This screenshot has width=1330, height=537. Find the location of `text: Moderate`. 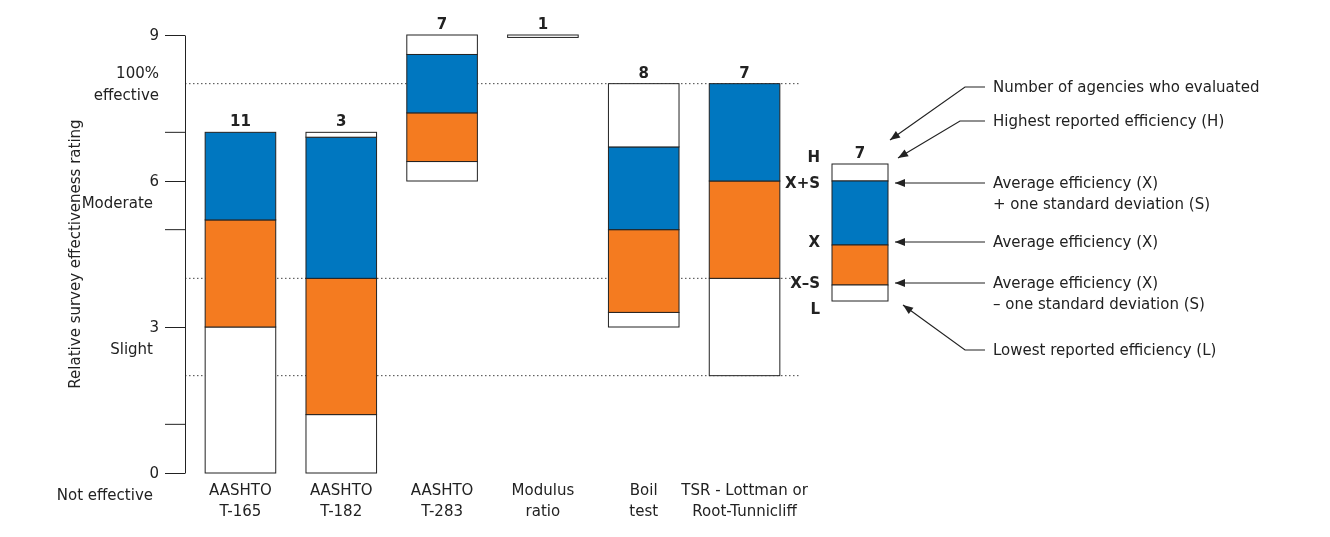

text: Moderate is located at coordinates (117, 202).